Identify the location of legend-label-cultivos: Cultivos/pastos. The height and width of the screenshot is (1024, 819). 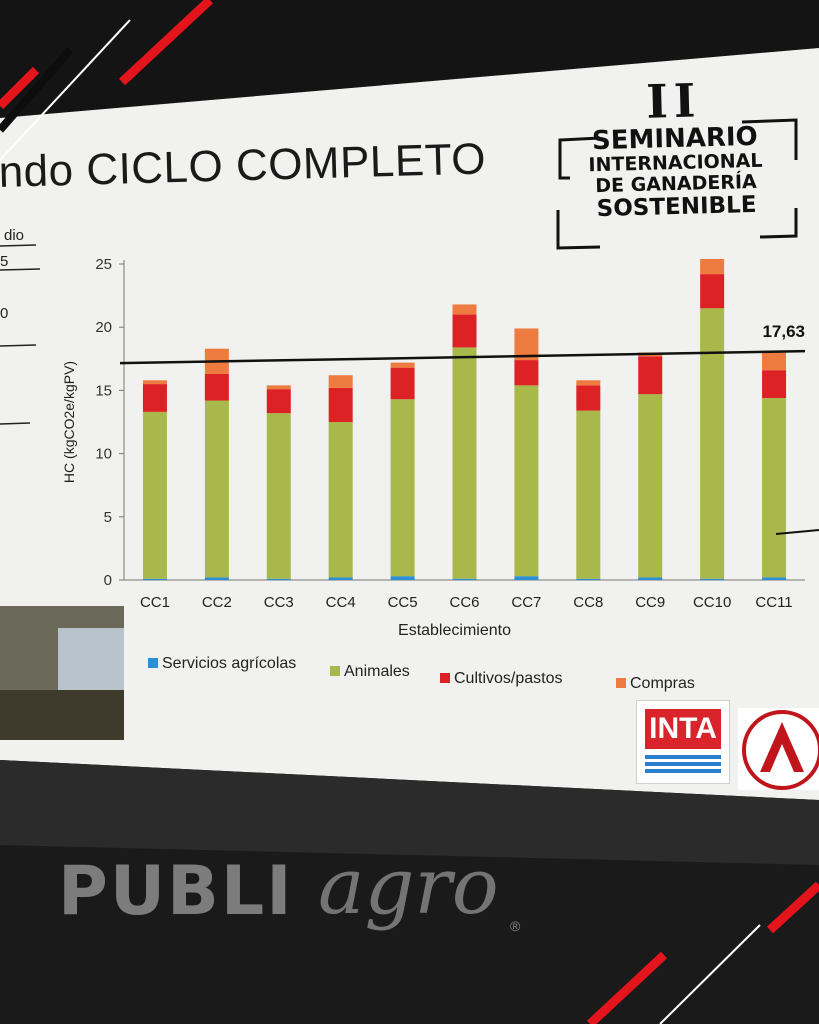
(508, 678).